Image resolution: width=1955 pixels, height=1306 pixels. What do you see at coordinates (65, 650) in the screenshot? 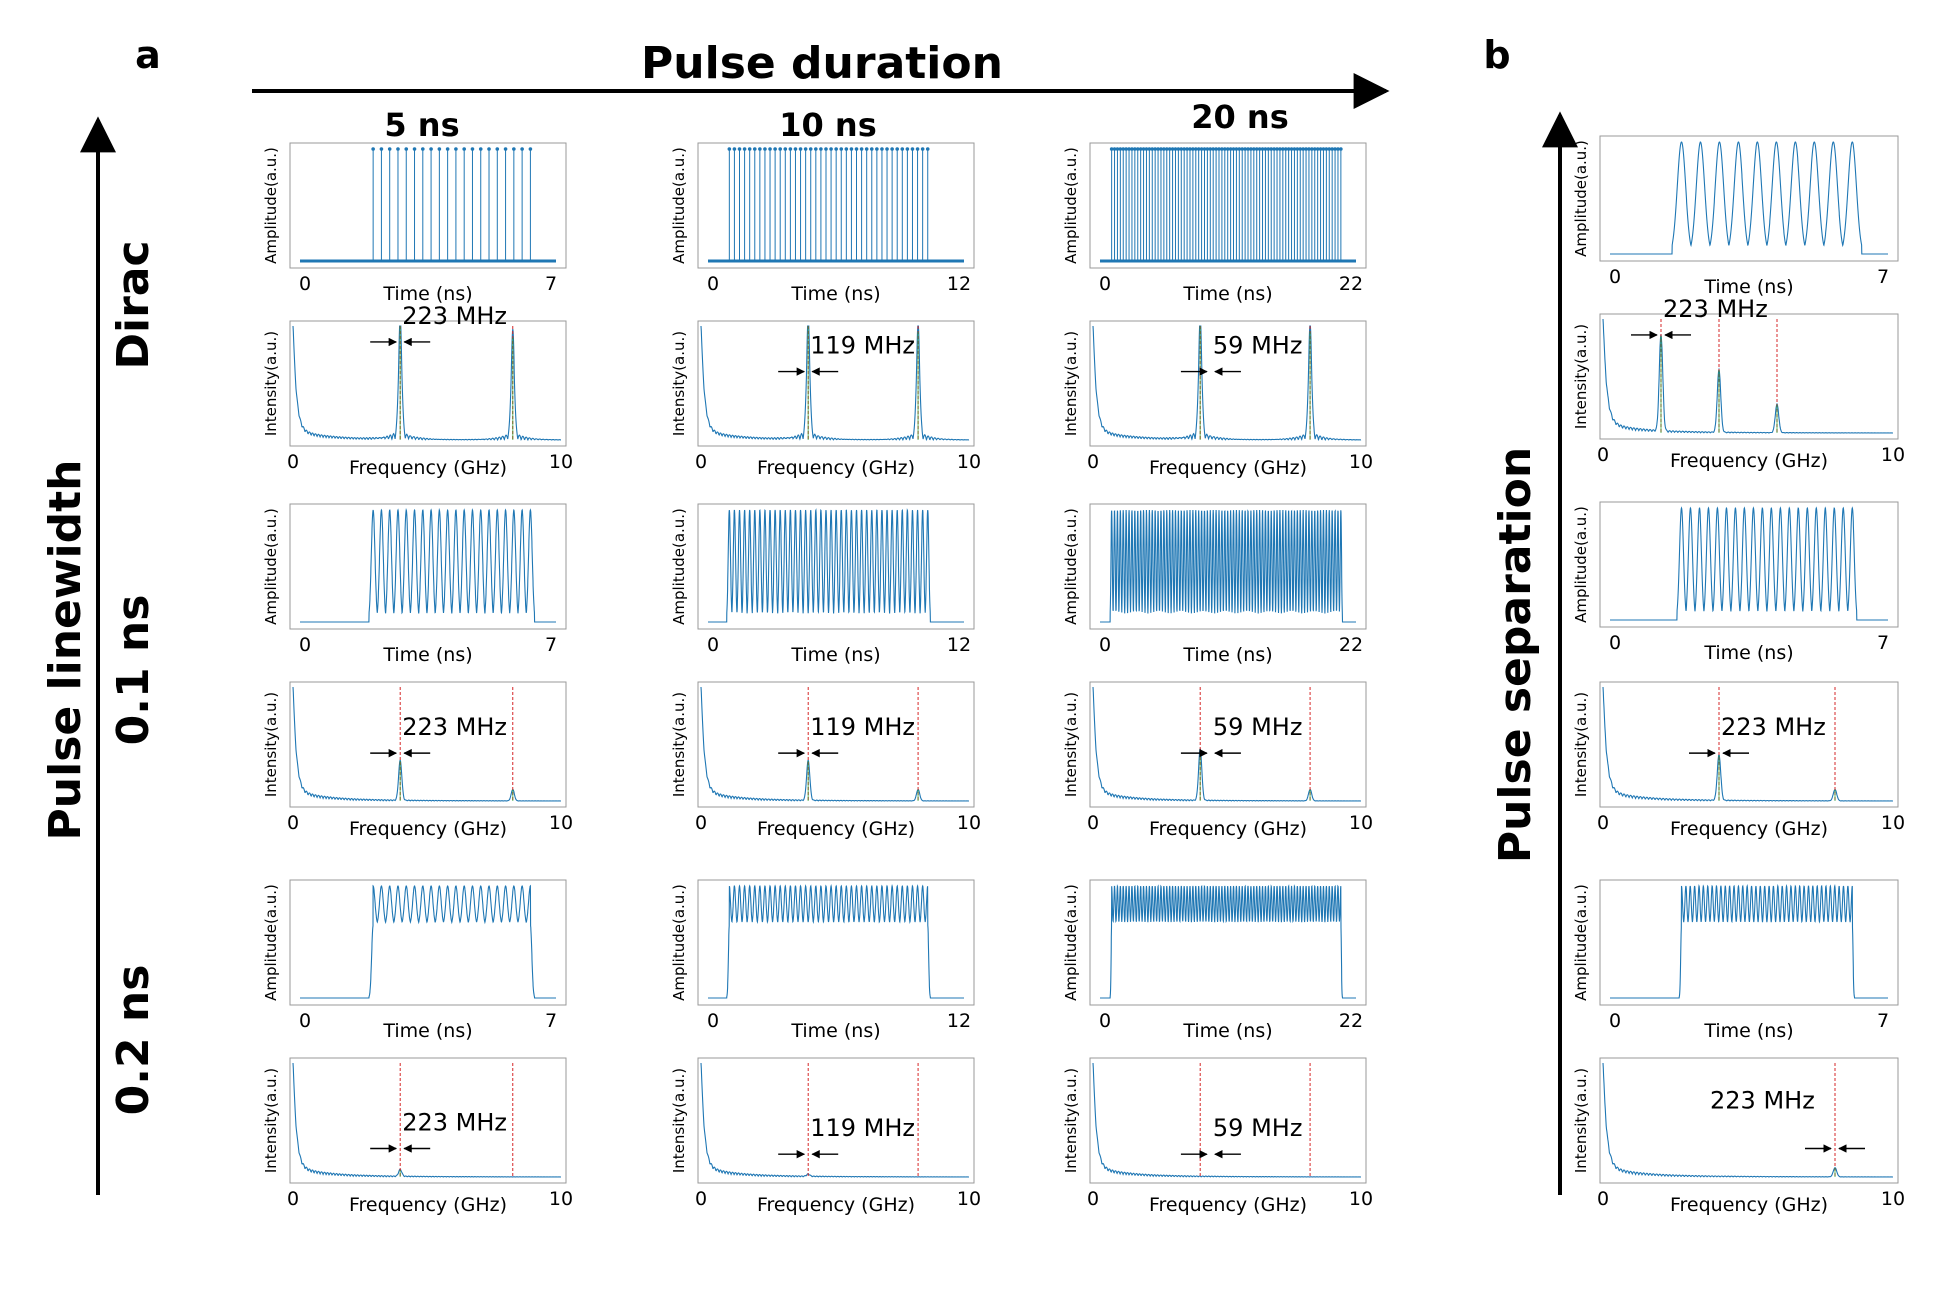
I see `pulse-linewidth-title: Pulse linewidth` at bounding box center [65, 650].